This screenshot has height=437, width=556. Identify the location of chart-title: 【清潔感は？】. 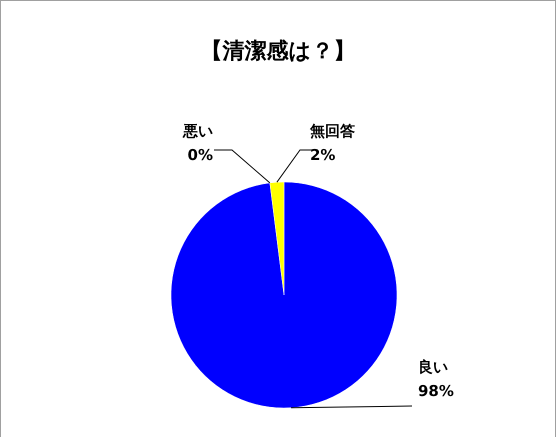
(278, 51).